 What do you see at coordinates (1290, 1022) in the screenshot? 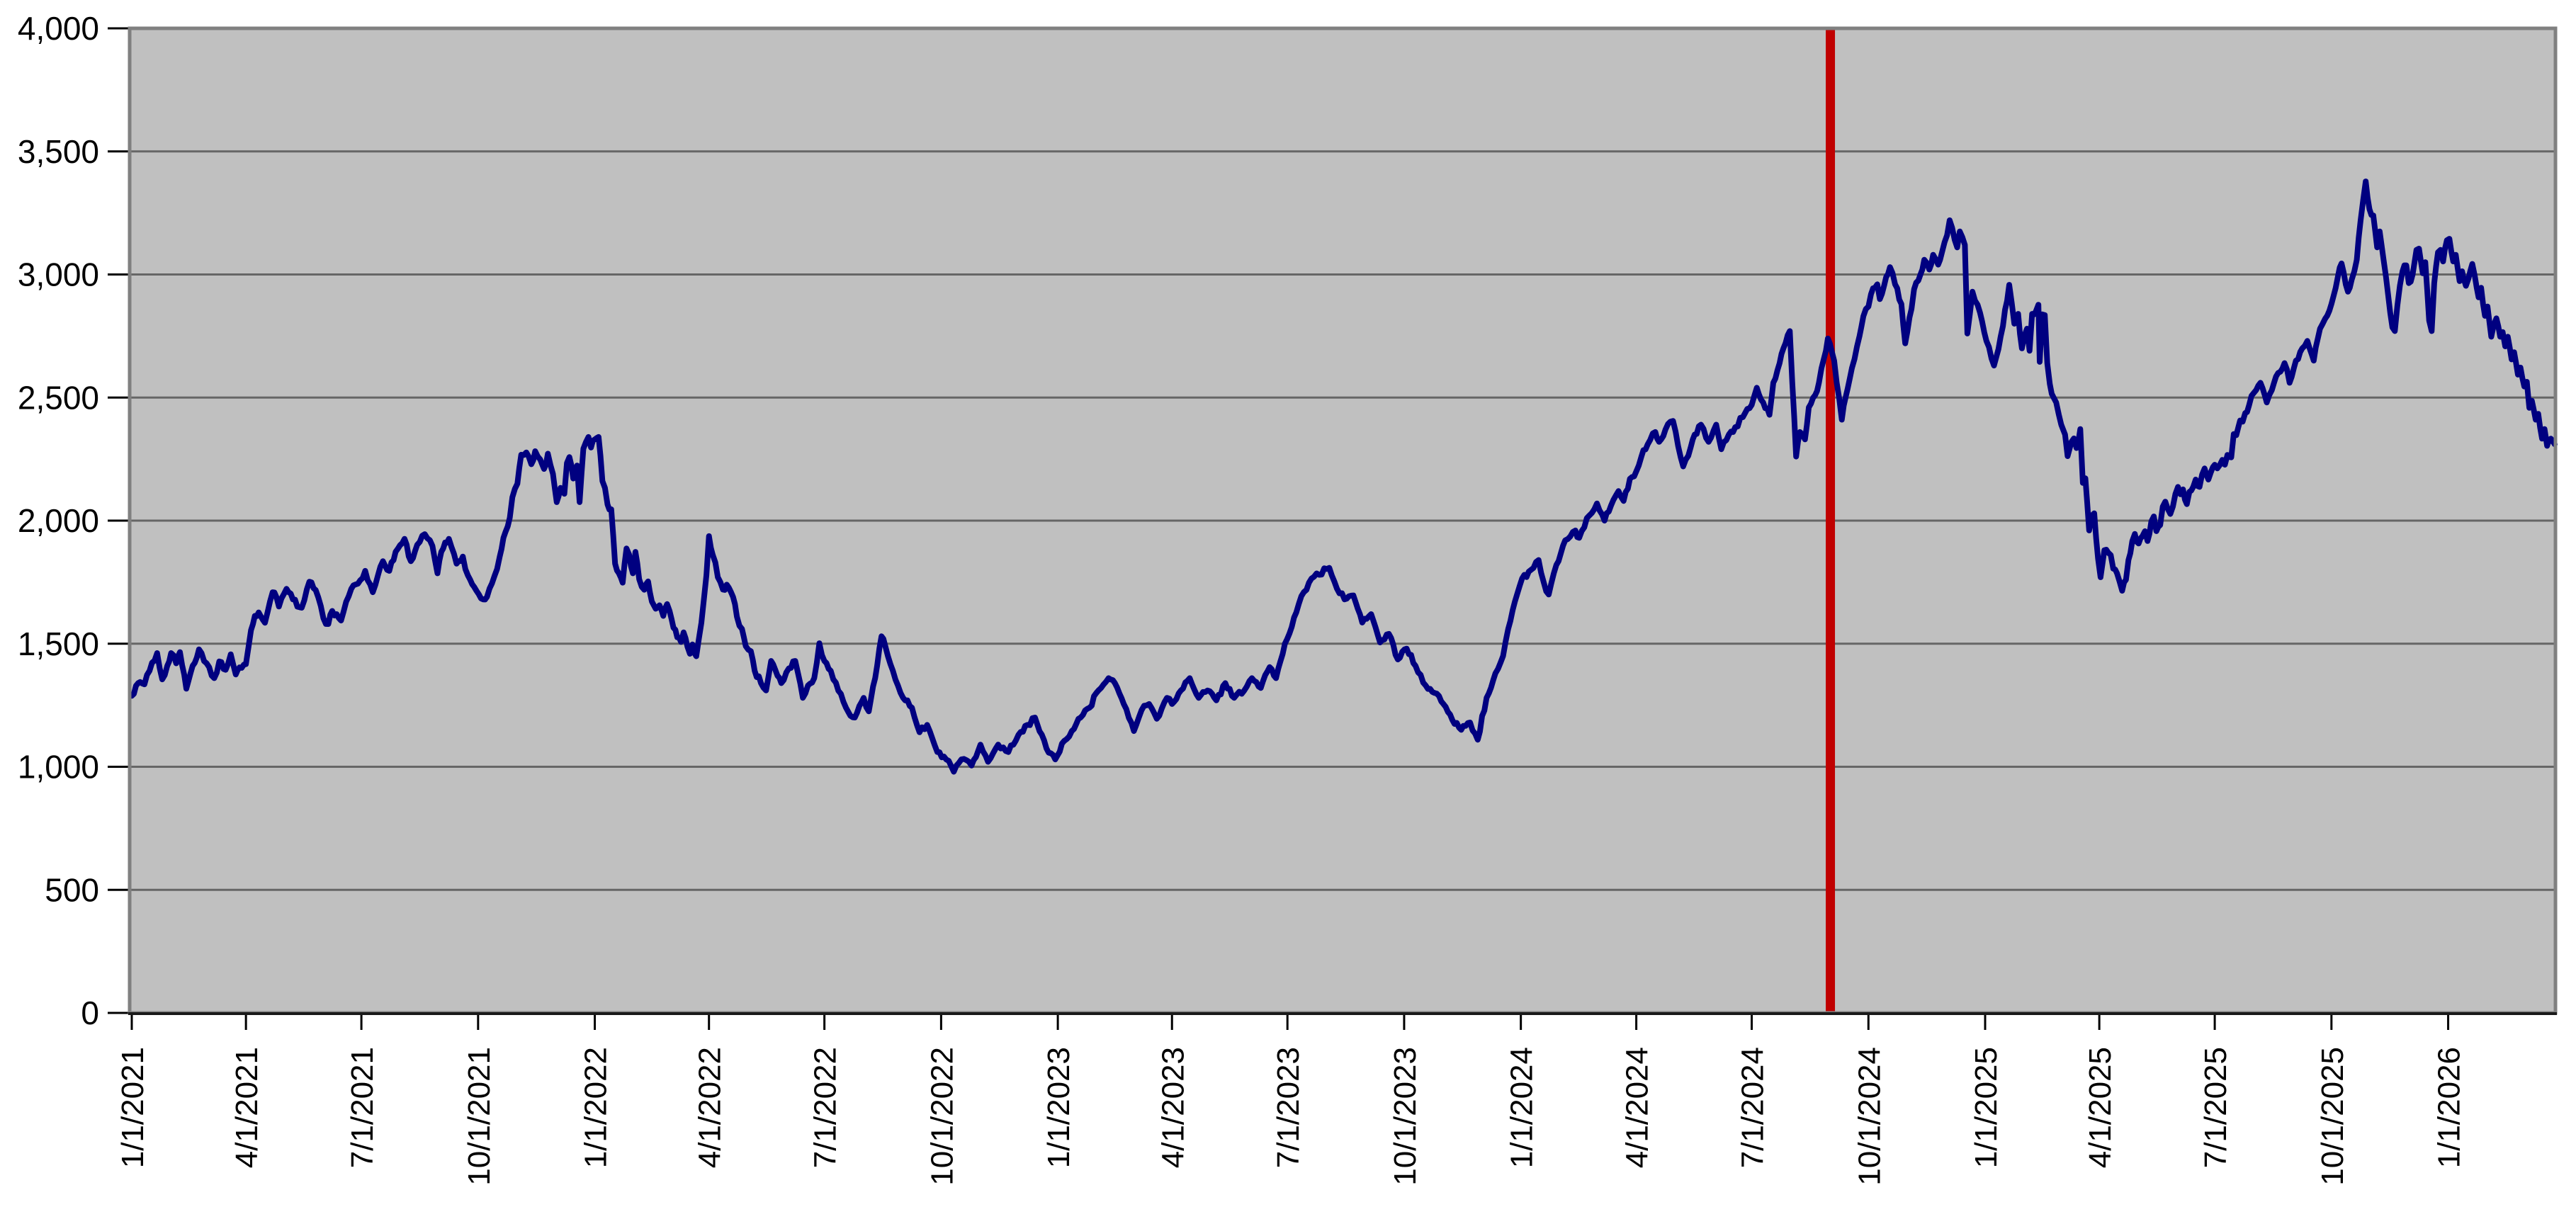
I see `x-axis-ticks` at bounding box center [1290, 1022].